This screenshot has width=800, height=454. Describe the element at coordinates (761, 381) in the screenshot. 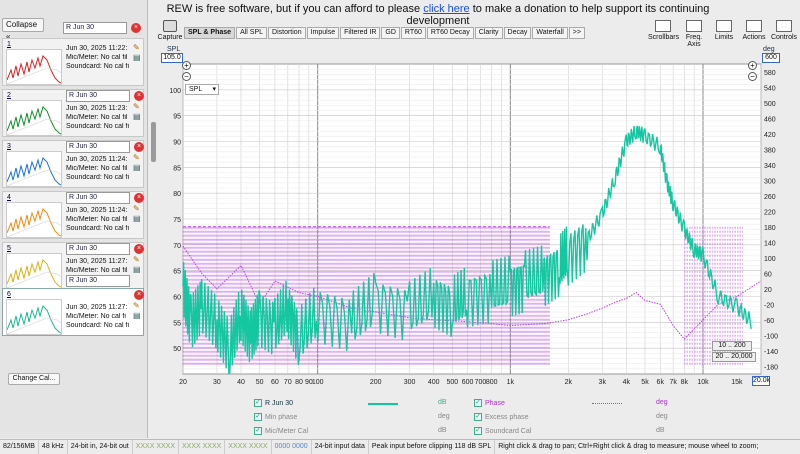

I see `x-axis-end-field: 20.0k` at that location.